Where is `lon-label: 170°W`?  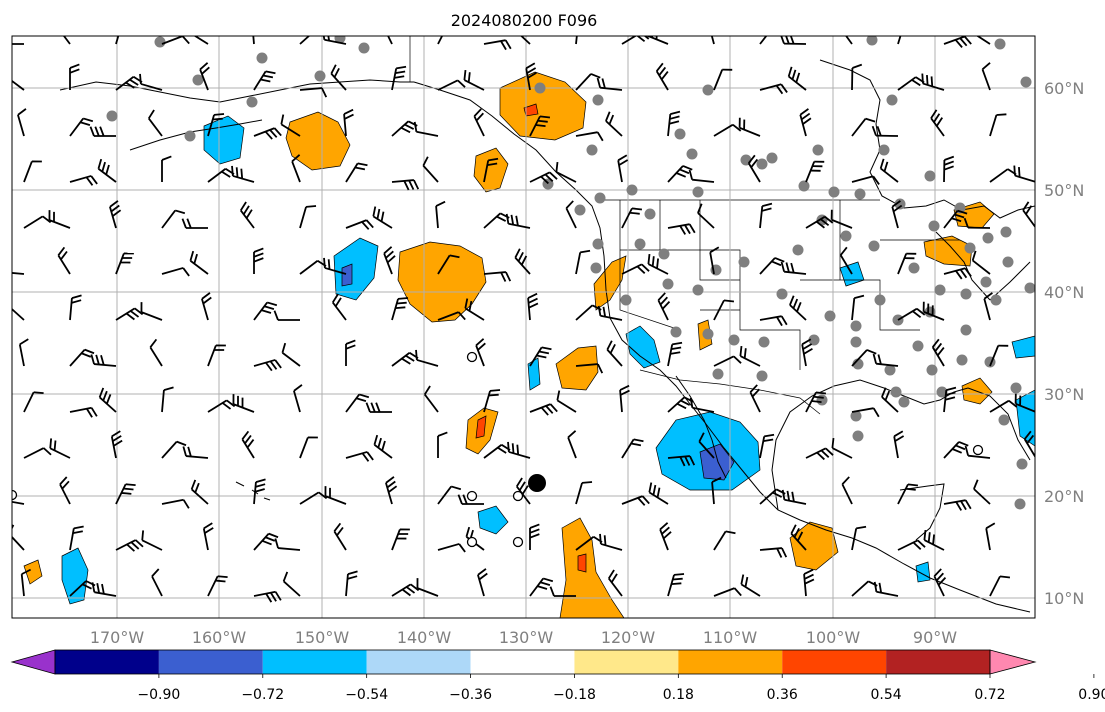
lon-label: 170°W is located at coordinates (117, 637).